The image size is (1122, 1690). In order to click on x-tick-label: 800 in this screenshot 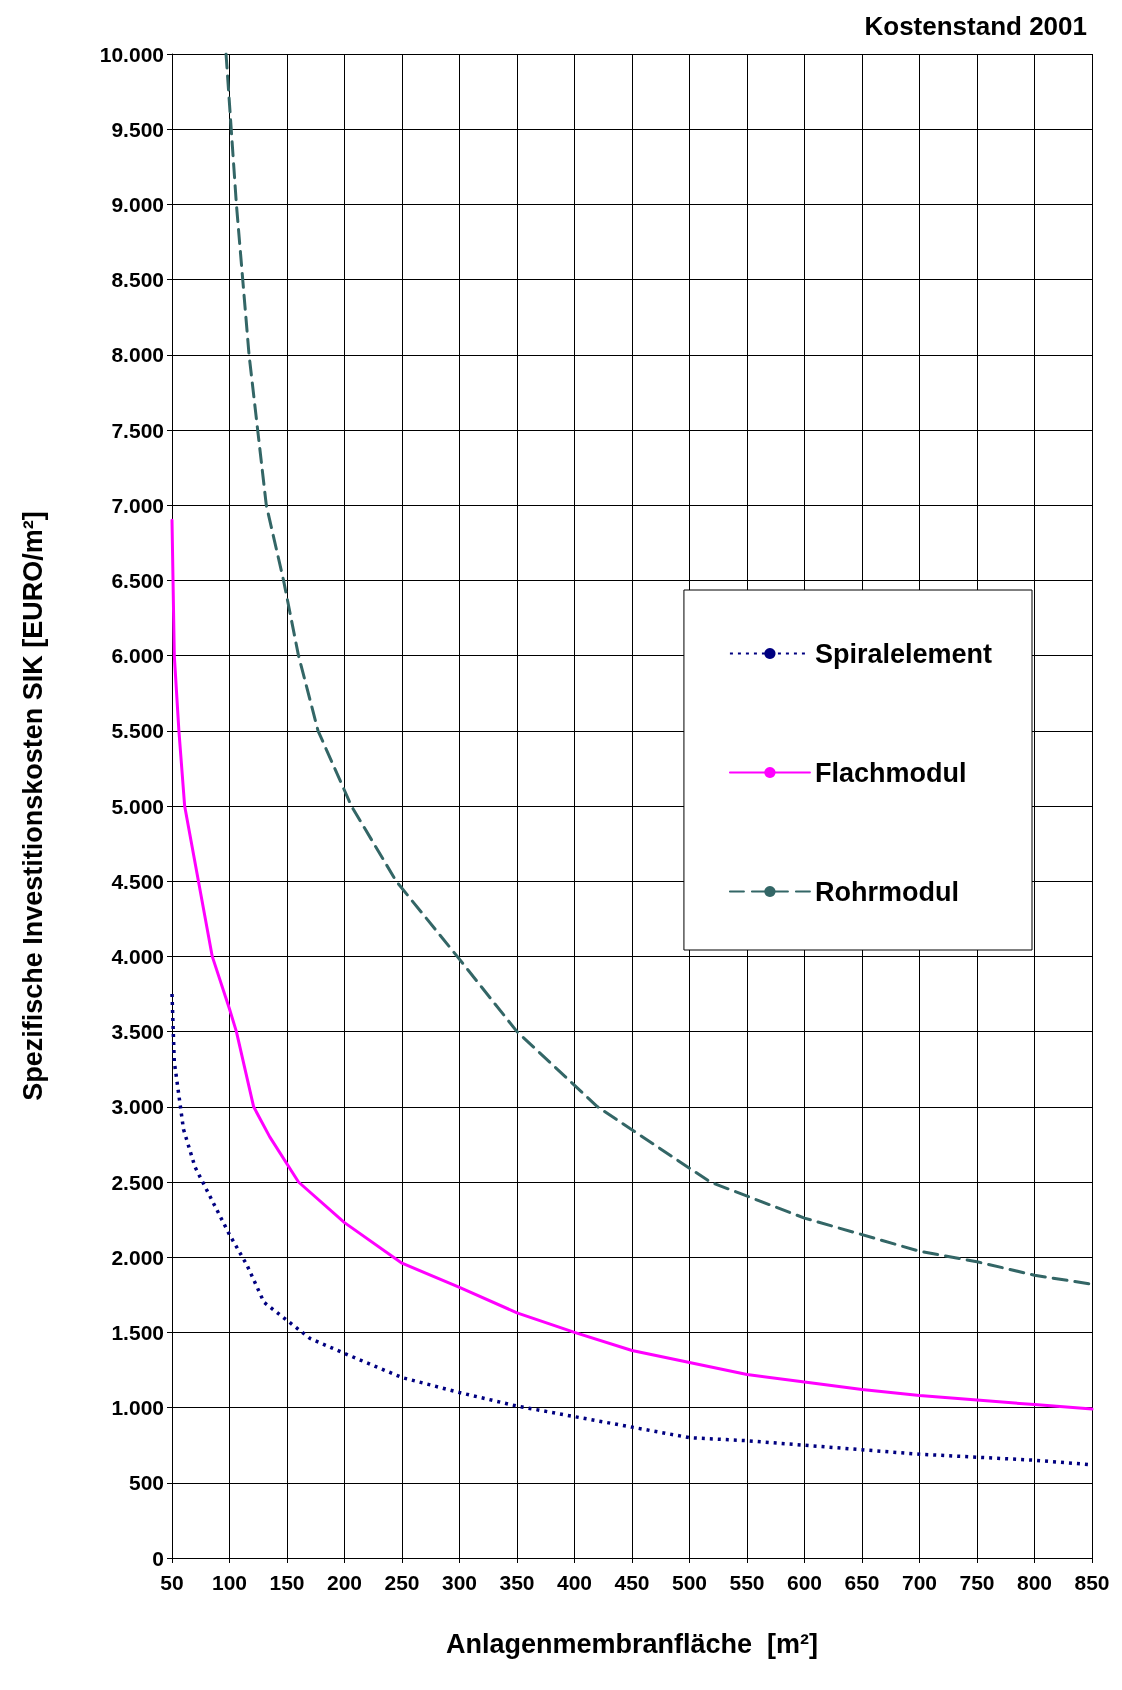, I will do `click(1034, 1582)`.